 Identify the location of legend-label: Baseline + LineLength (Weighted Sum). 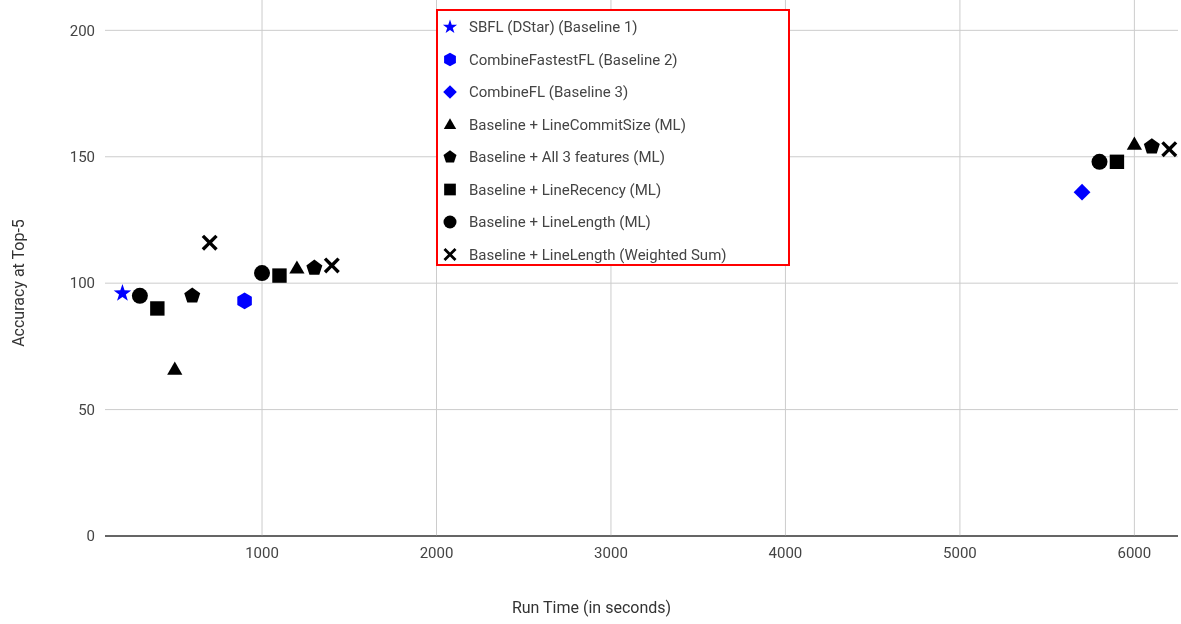
(598, 254).